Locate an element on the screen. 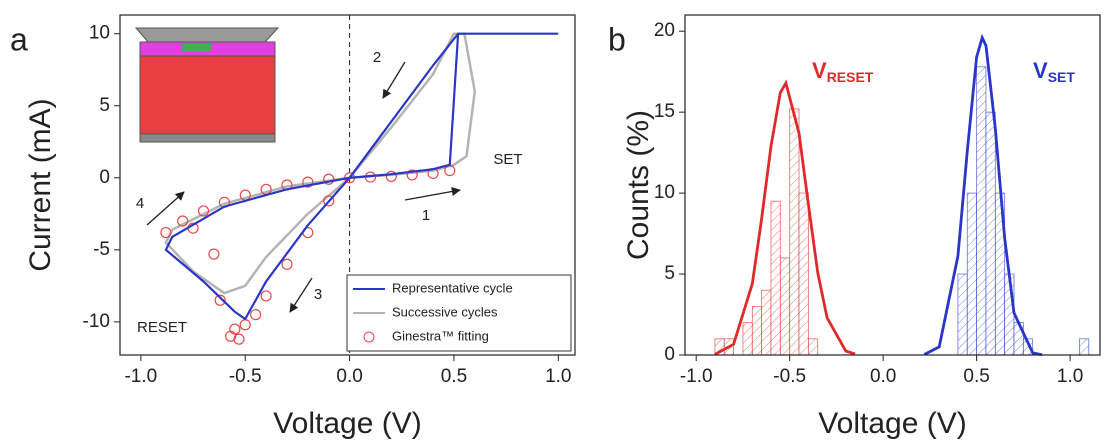 The image size is (1110, 445). annotation: 1 is located at coordinates (426, 215).